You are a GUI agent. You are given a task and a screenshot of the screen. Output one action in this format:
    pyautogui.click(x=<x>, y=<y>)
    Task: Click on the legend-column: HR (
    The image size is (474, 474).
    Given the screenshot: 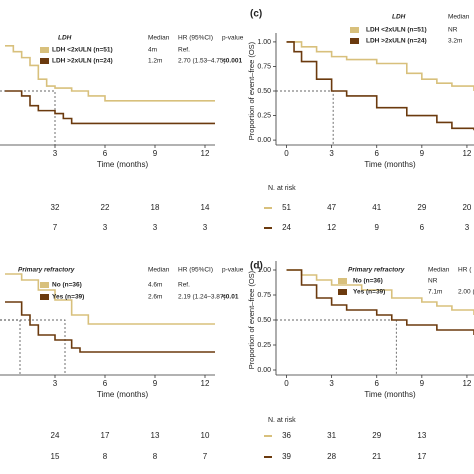 What is the action you would take?
    pyautogui.click(x=465, y=270)
    